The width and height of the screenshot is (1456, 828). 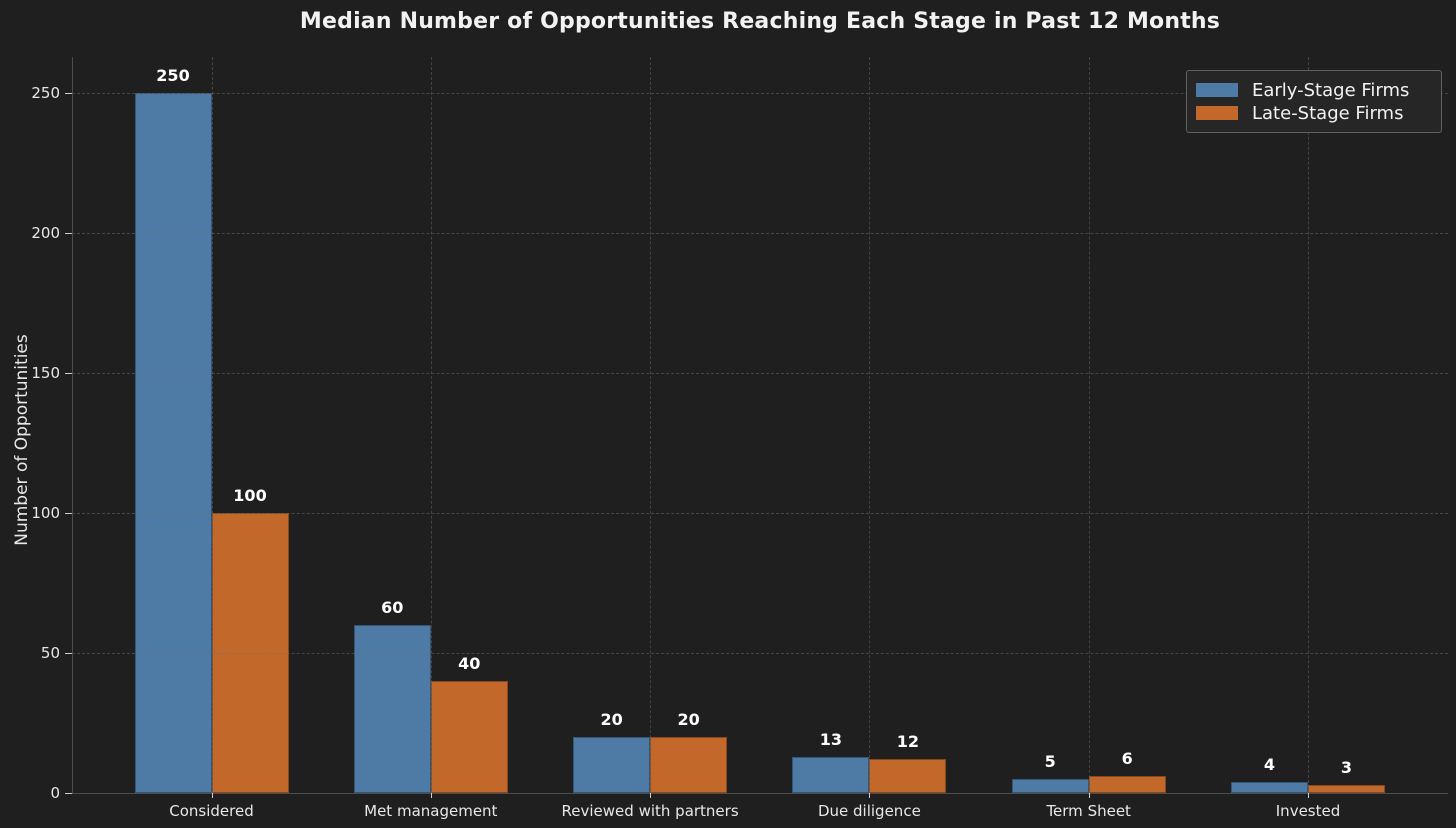 I want to click on bar-value-label: 12, so click(x=908, y=742).